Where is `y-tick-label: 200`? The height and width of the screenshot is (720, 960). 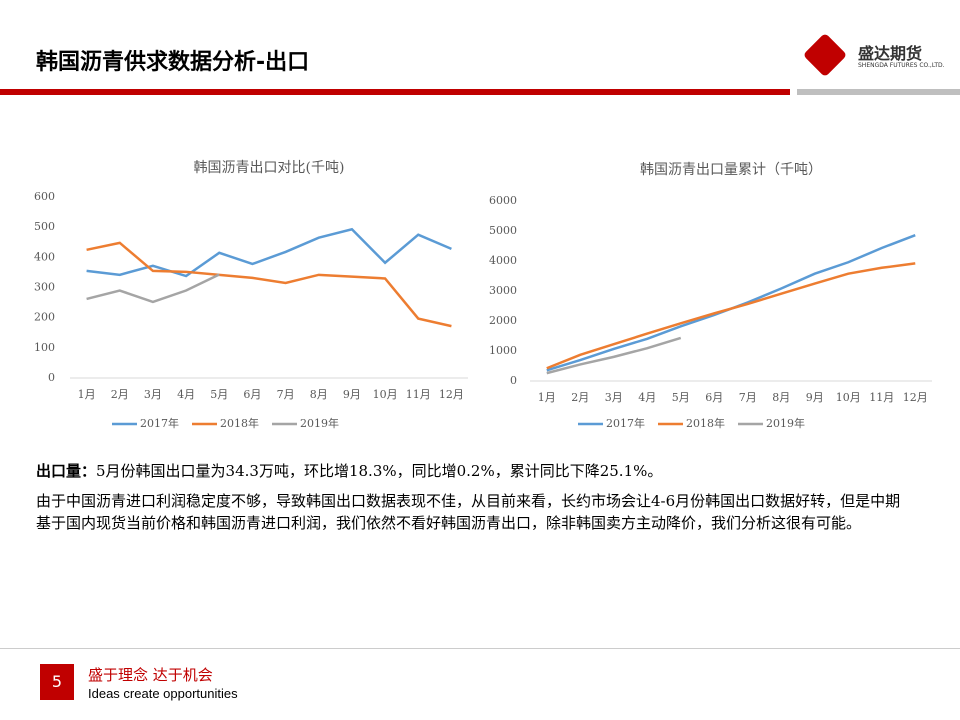 y-tick-label: 200 is located at coordinates (44, 317).